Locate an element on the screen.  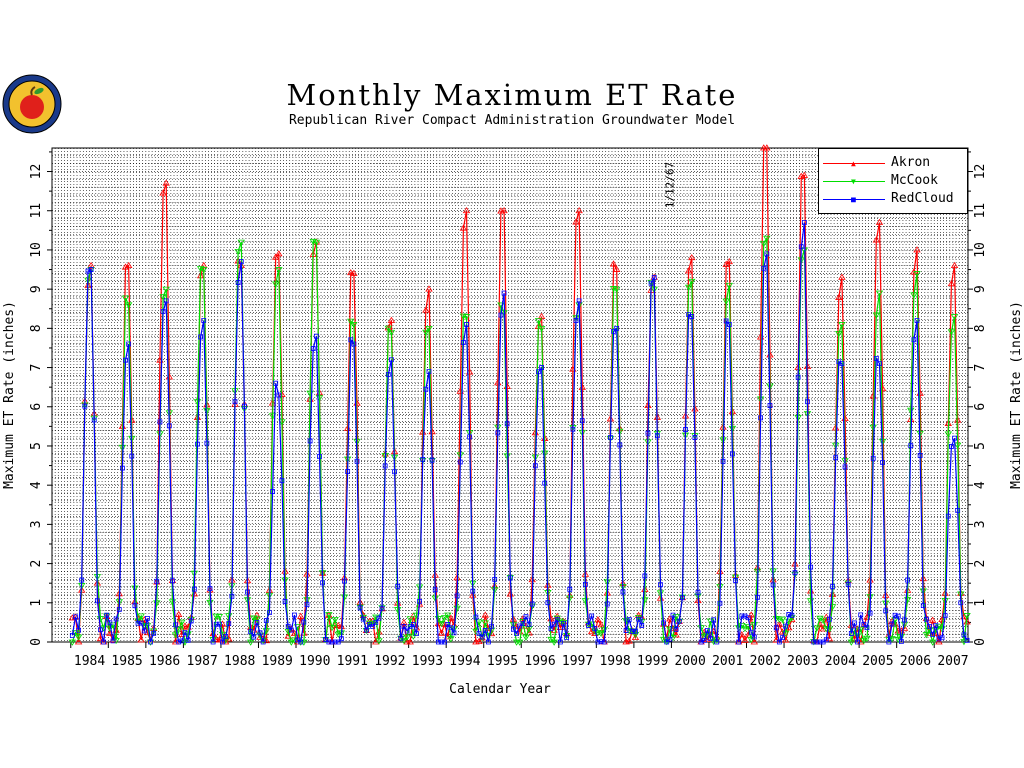
x-tick-label: 1998 is located at coordinates (614, 661).